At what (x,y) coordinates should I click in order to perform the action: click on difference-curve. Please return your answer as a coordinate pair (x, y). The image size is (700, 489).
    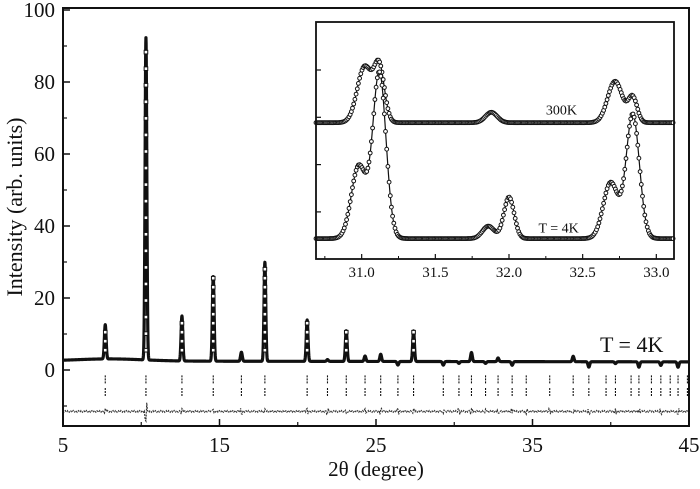
    Looking at the image, I should click on (376, 413).